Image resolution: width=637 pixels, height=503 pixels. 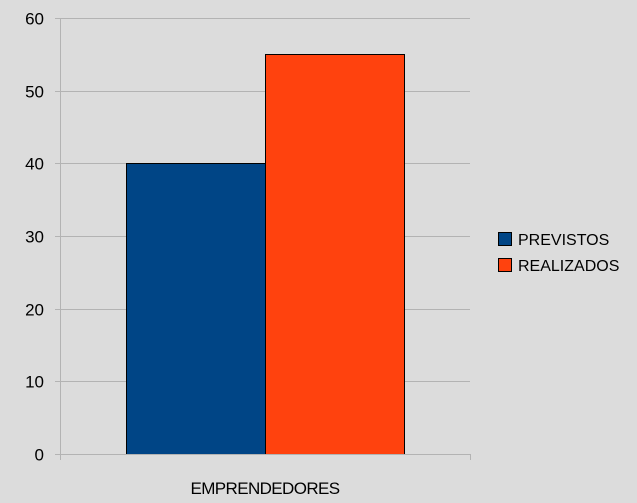 I want to click on y-tick-label: 40, so click(x=34, y=164).